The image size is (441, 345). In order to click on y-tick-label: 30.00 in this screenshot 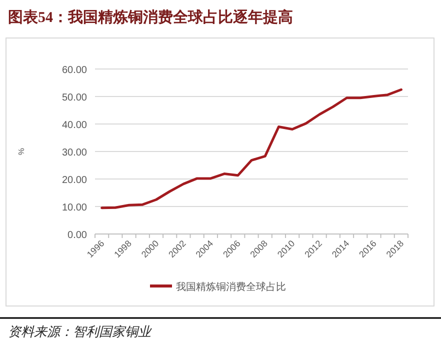, I will do `click(75, 153)`.